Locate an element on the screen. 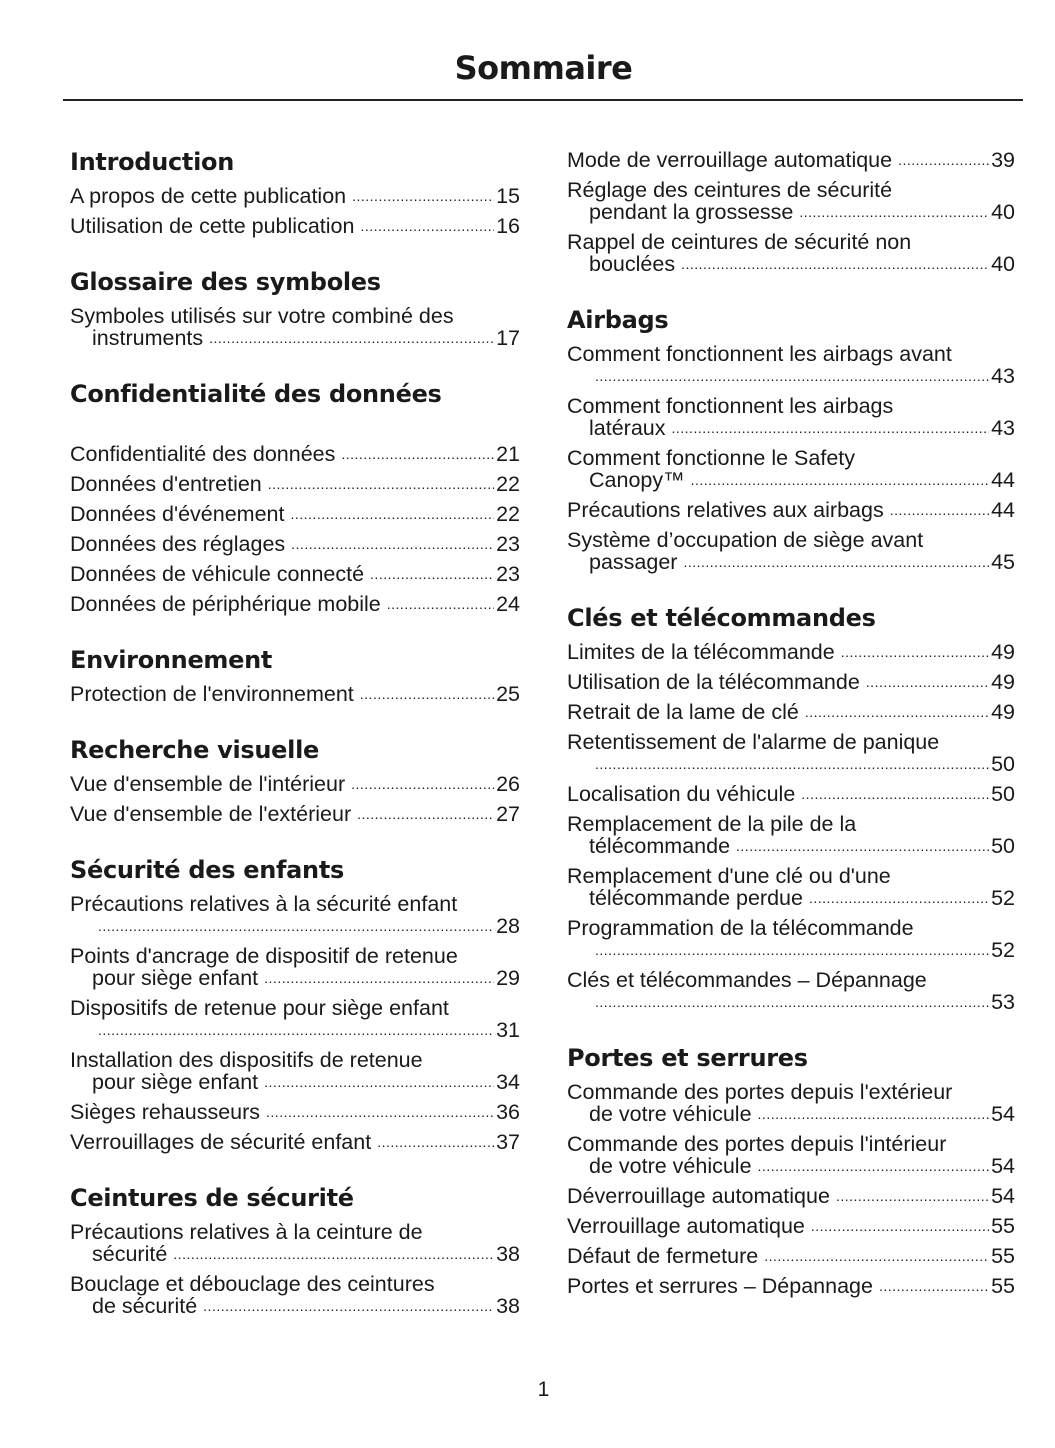  toc-entry-line: Protection de l'environnement 25 is located at coordinates (295, 694).